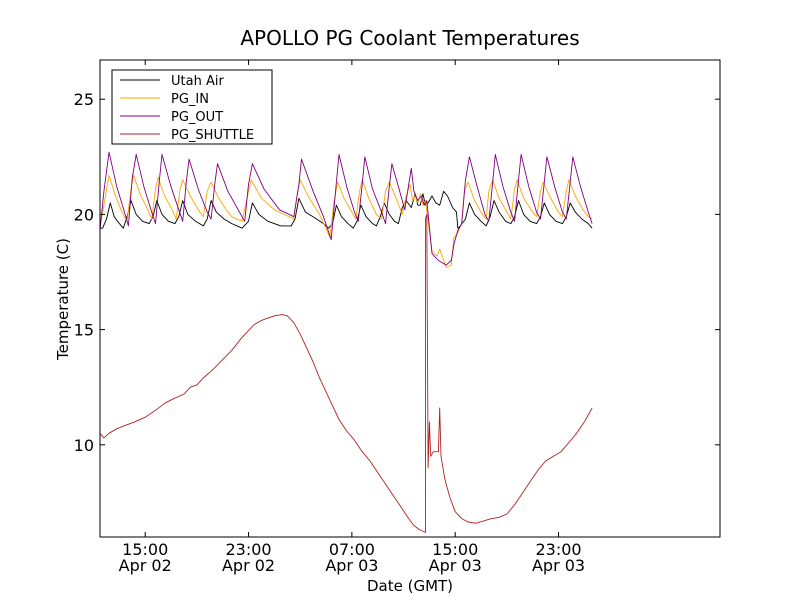 Image resolution: width=800 pixels, height=600 pixels. I want to click on legend-label-pg-shuttle: PG_SHUTTLE, so click(212, 135).